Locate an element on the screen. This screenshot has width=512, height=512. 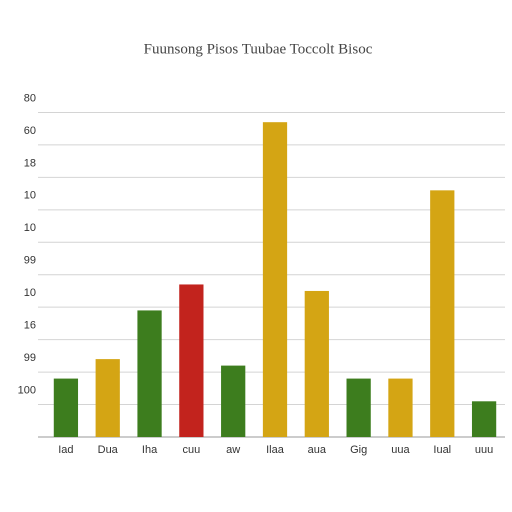
x-tick-label: uuu is located at coordinates (484, 450).